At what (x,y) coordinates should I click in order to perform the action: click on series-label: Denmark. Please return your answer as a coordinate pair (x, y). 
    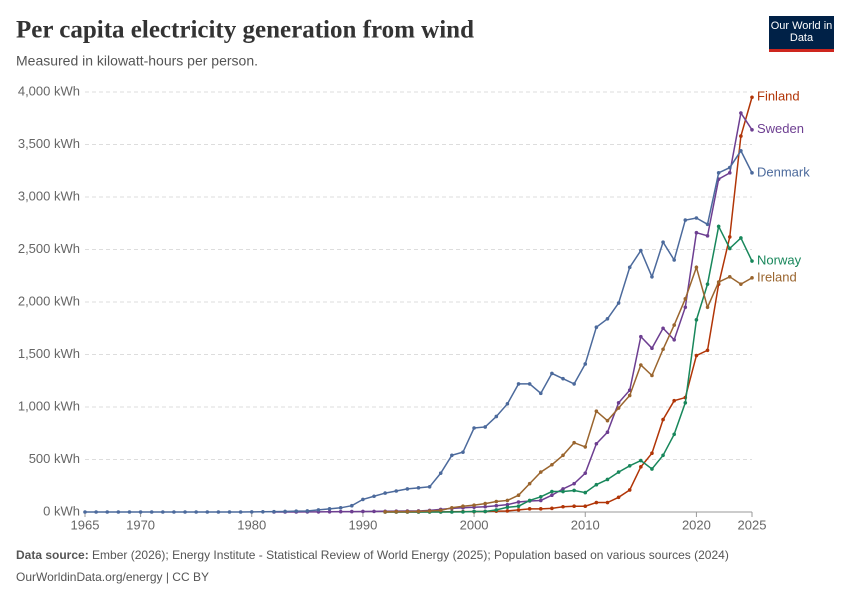
    Looking at the image, I should click on (783, 171).